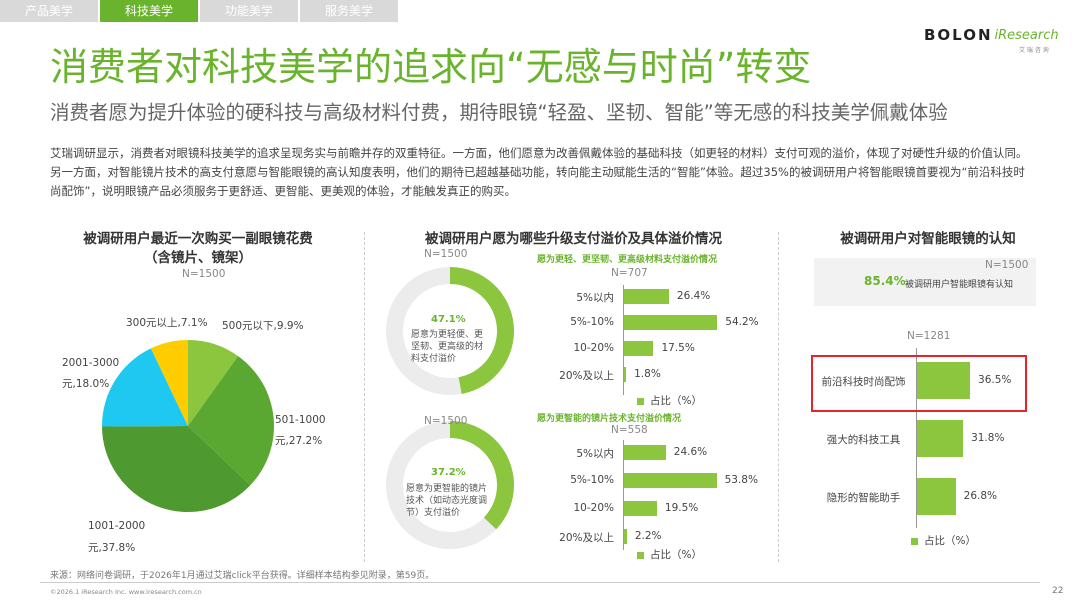 This screenshot has width=1080, height=608. What do you see at coordinates (629, 430) in the screenshot?
I see `bars2-n: N=558` at bounding box center [629, 430].